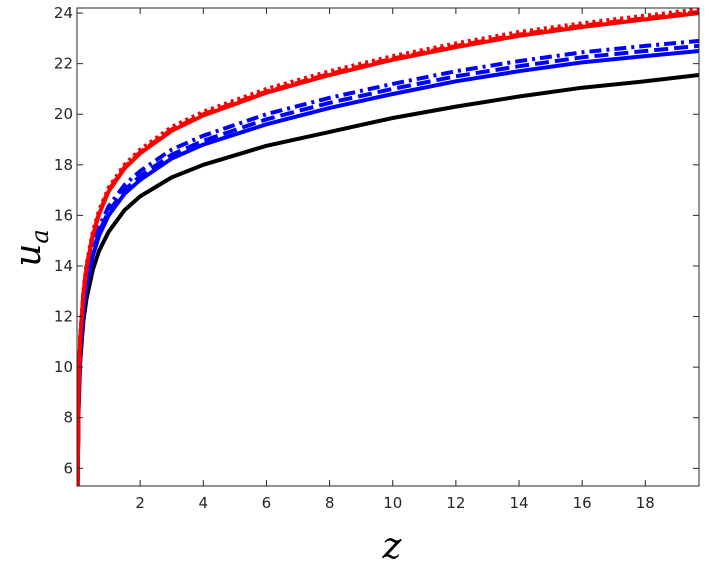 The image size is (709, 564). Describe the element at coordinates (267, 503) in the screenshot. I see `x-tick-label: 6` at that location.